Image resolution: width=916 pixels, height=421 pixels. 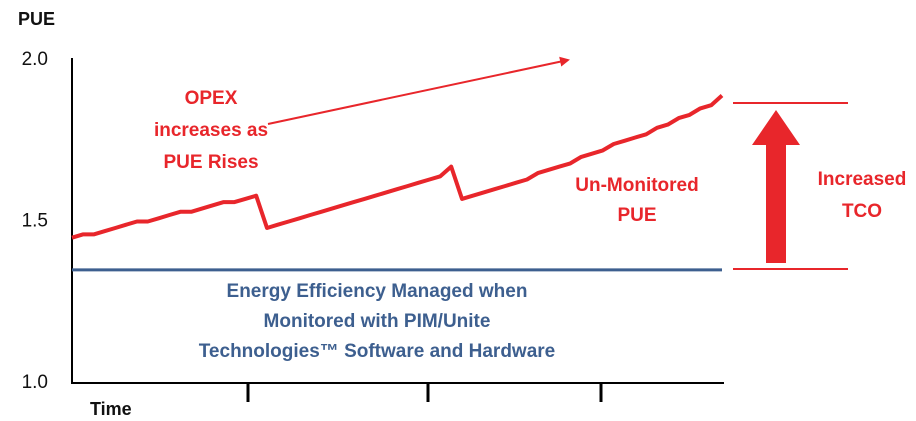 What do you see at coordinates (776, 186) in the screenshot?
I see `tco-arrow` at bounding box center [776, 186].